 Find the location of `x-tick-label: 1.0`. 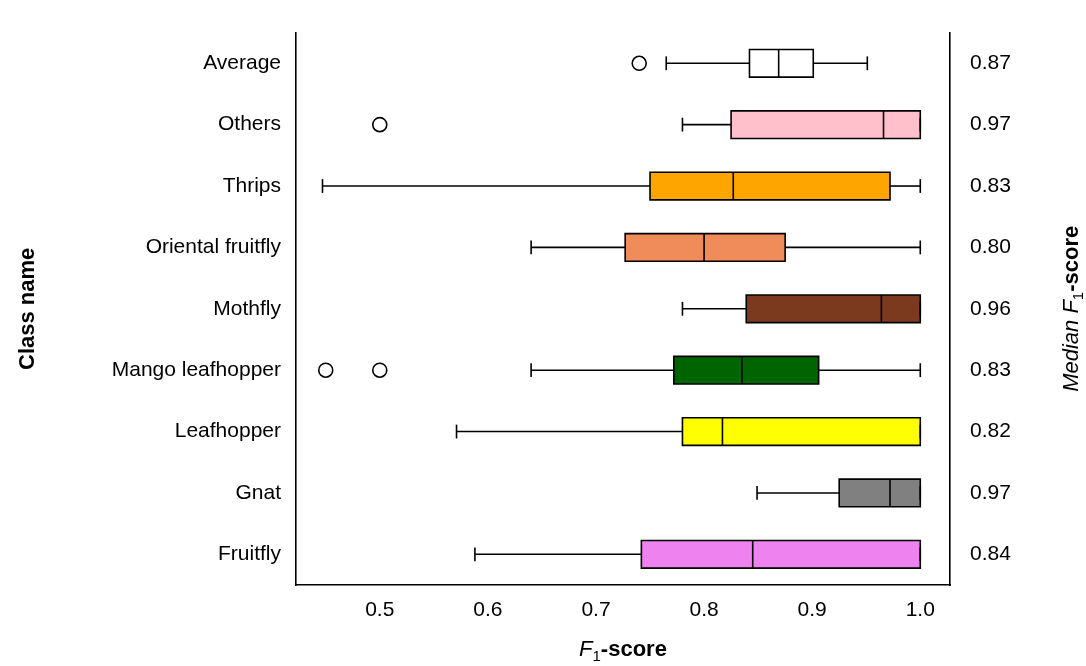

x-tick-label: 1.0 is located at coordinates (920, 609).